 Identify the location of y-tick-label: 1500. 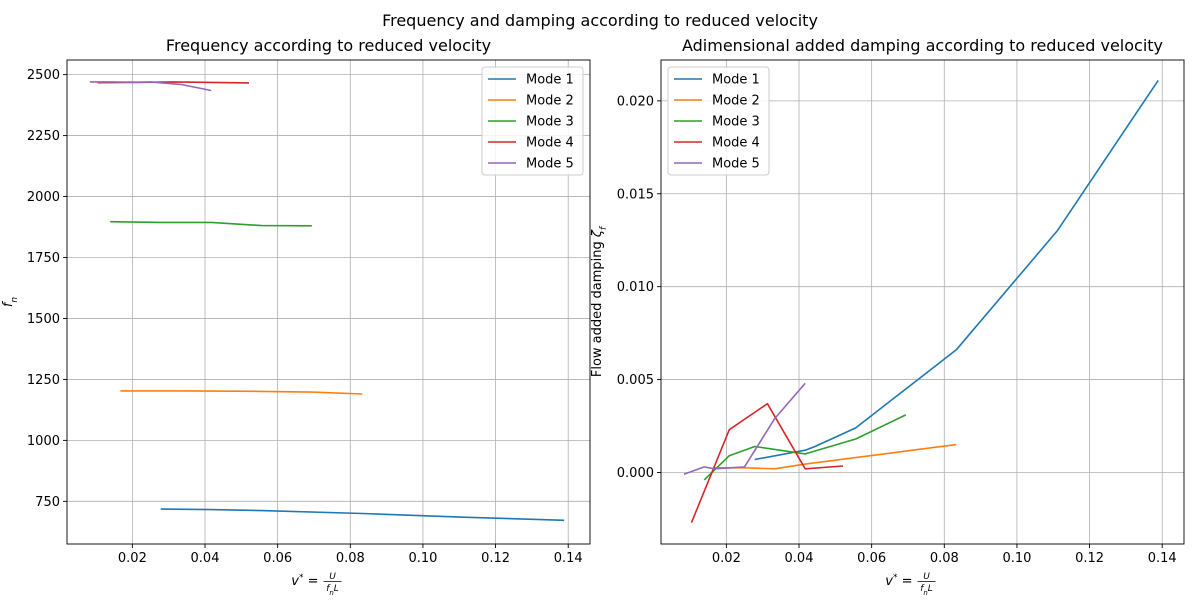
(43, 319).